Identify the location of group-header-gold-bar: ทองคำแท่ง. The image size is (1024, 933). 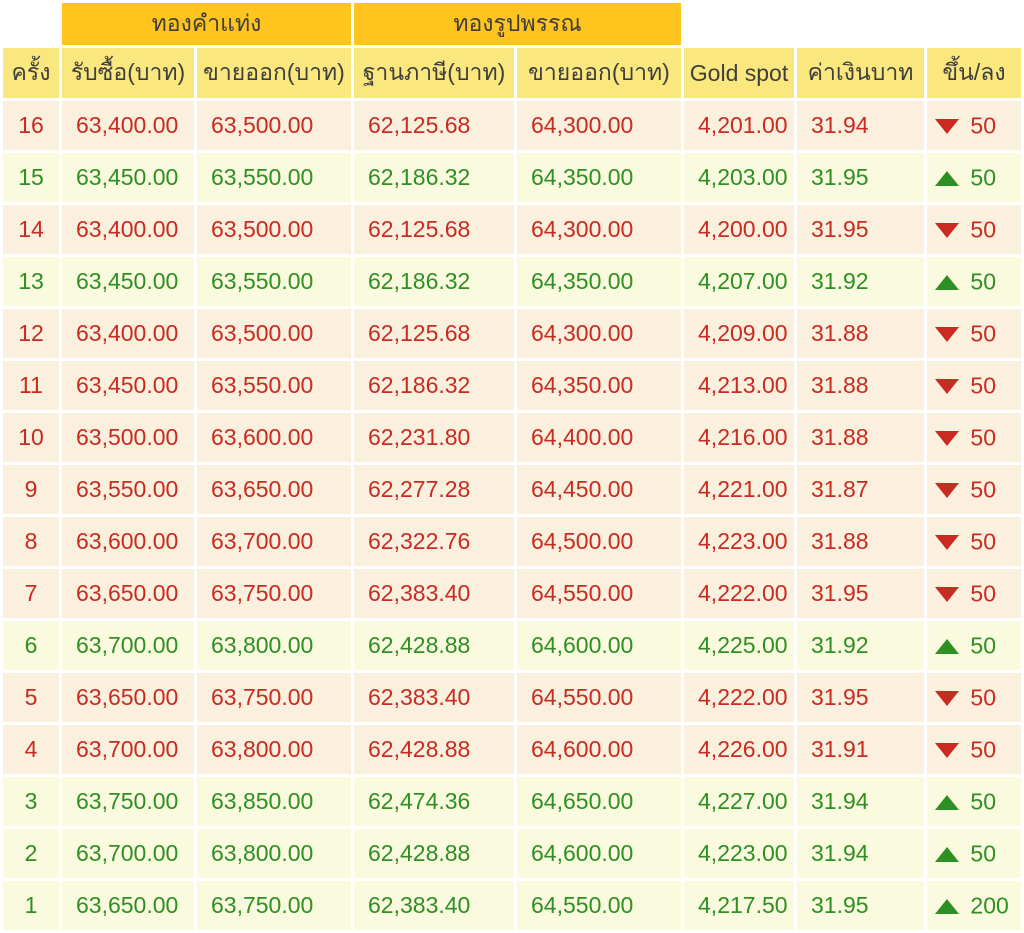
(207, 24).